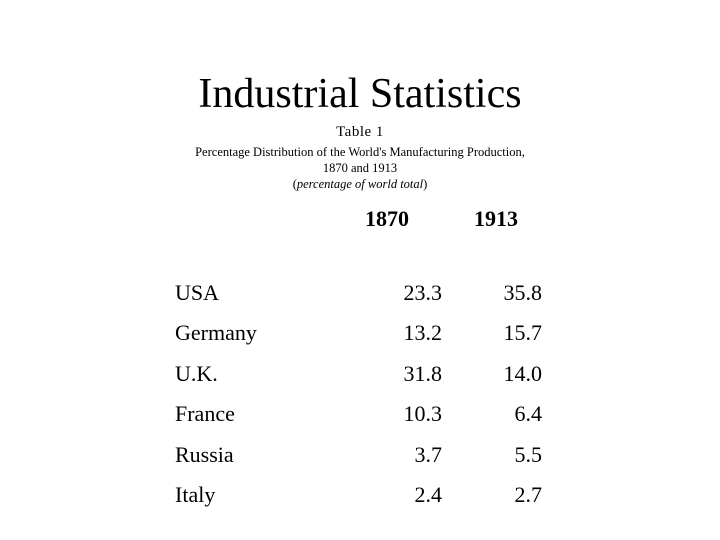  I want to click on country-name: Russia, so click(204, 454).